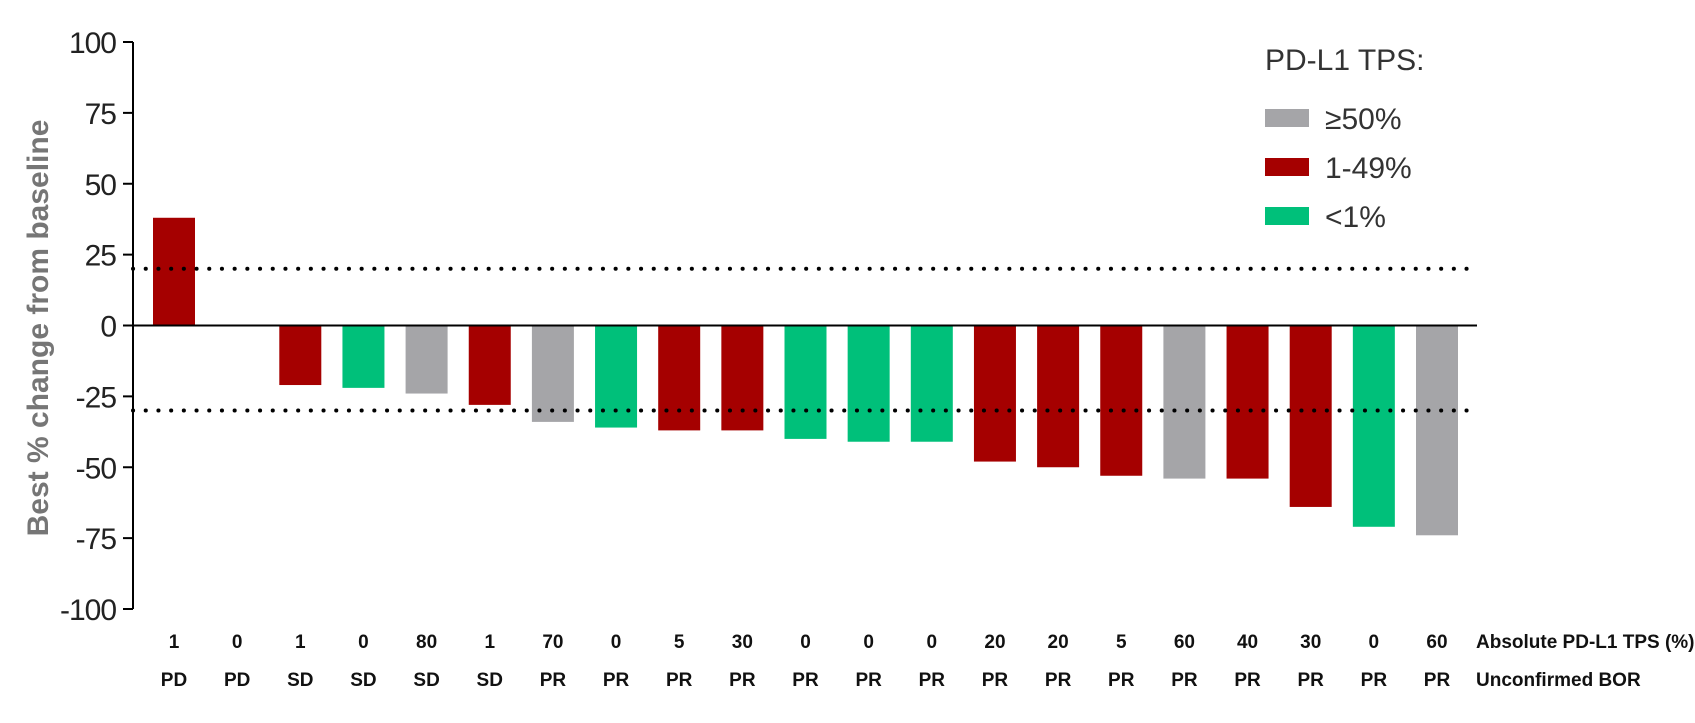  Describe the element at coordinates (616, 680) in the screenshot. I see `bor-value-8: PR` at that location.